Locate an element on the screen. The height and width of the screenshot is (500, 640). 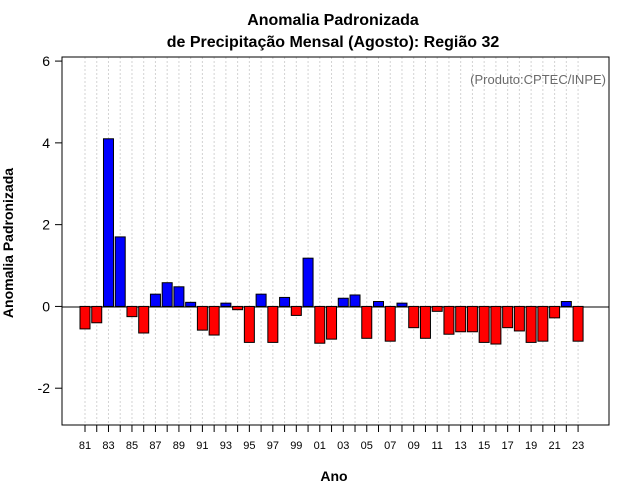
x-tick-label: 21 is located at coordinates (554, 446).